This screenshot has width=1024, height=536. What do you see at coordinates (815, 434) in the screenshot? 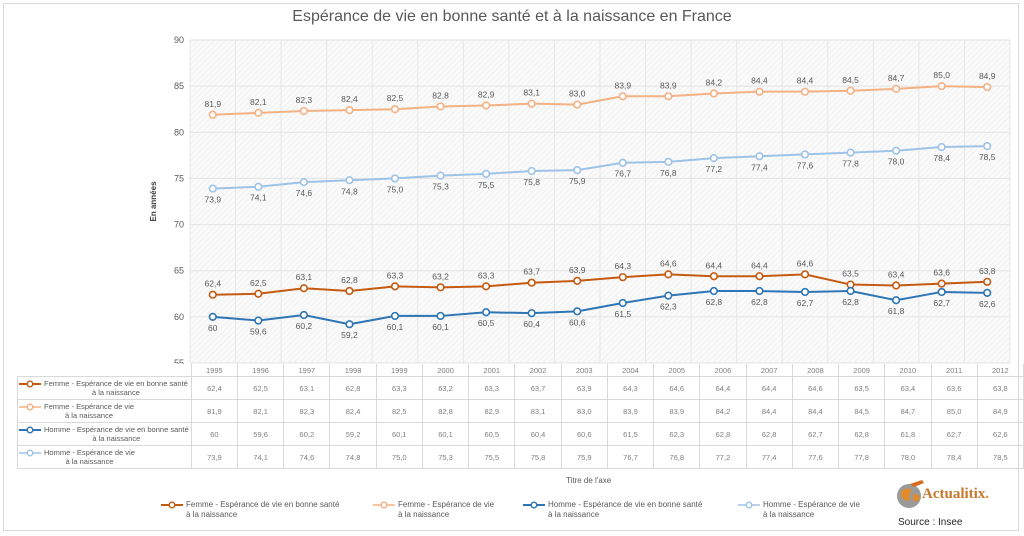
I see `table-cell: 62,7` at bounding box center [815, 434].